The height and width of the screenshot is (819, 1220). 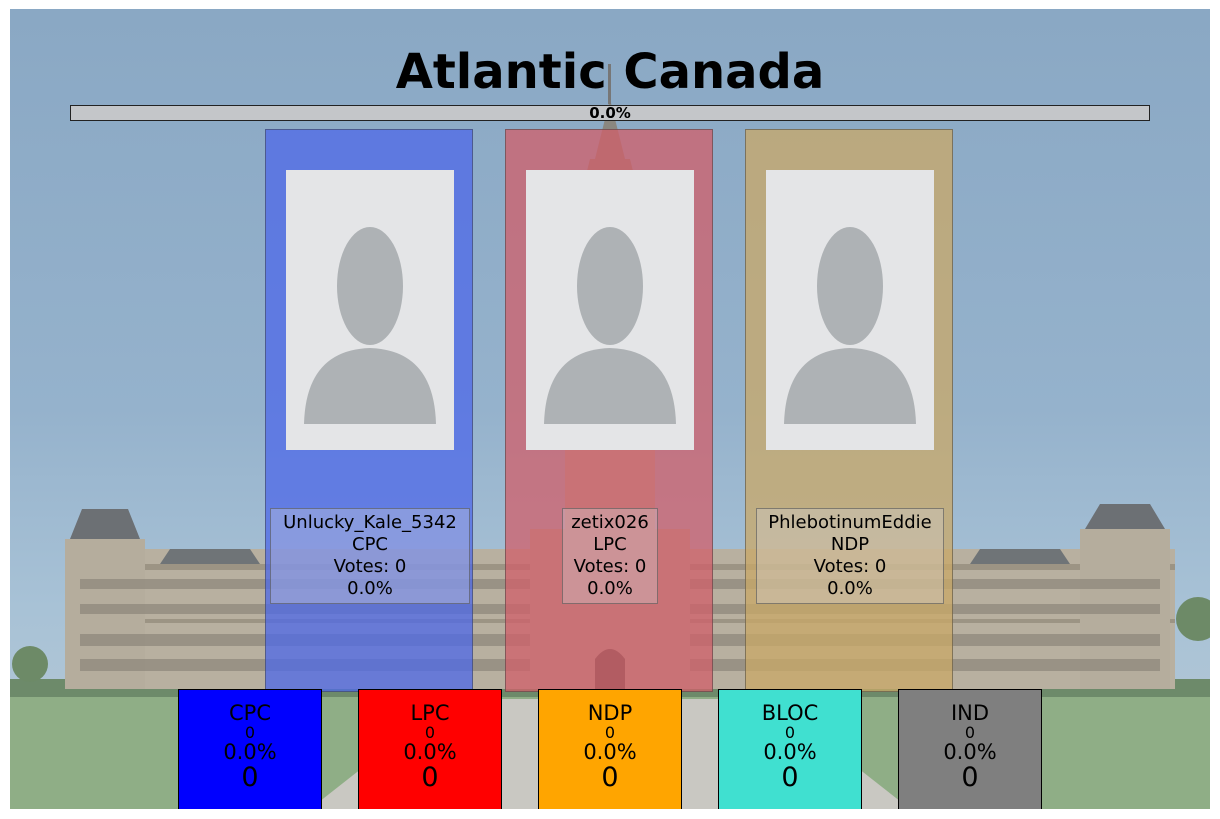 I want to click on candidate-name: PhlebotinumEddie, so click(x=850, y=522).